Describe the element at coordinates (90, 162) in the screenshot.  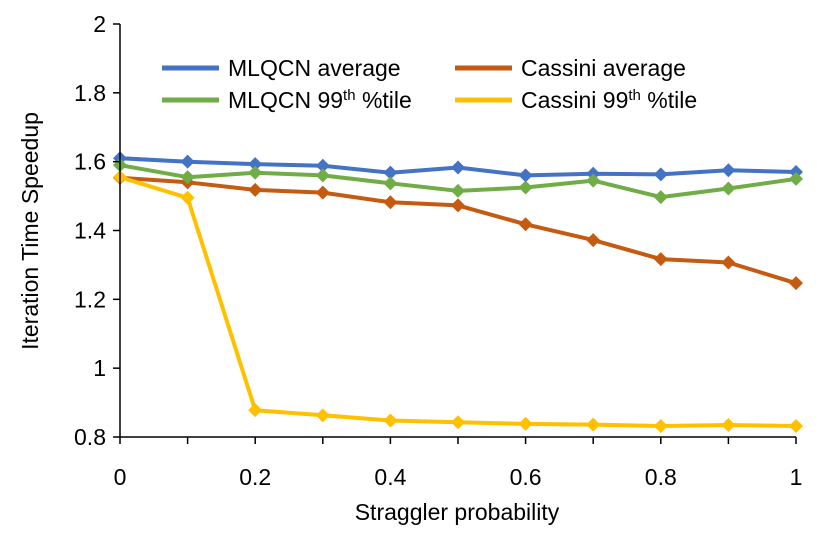
I see `y-tick-label: 1.6` at that location.